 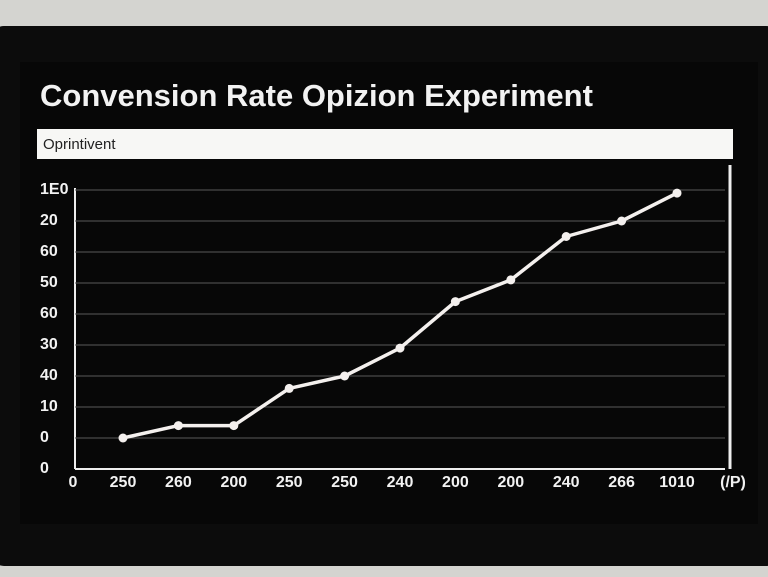 What do you see at coordinates (73, 482) in the screenshot?
I see `x-origin-label: 0` at bounding box center [73, 482].